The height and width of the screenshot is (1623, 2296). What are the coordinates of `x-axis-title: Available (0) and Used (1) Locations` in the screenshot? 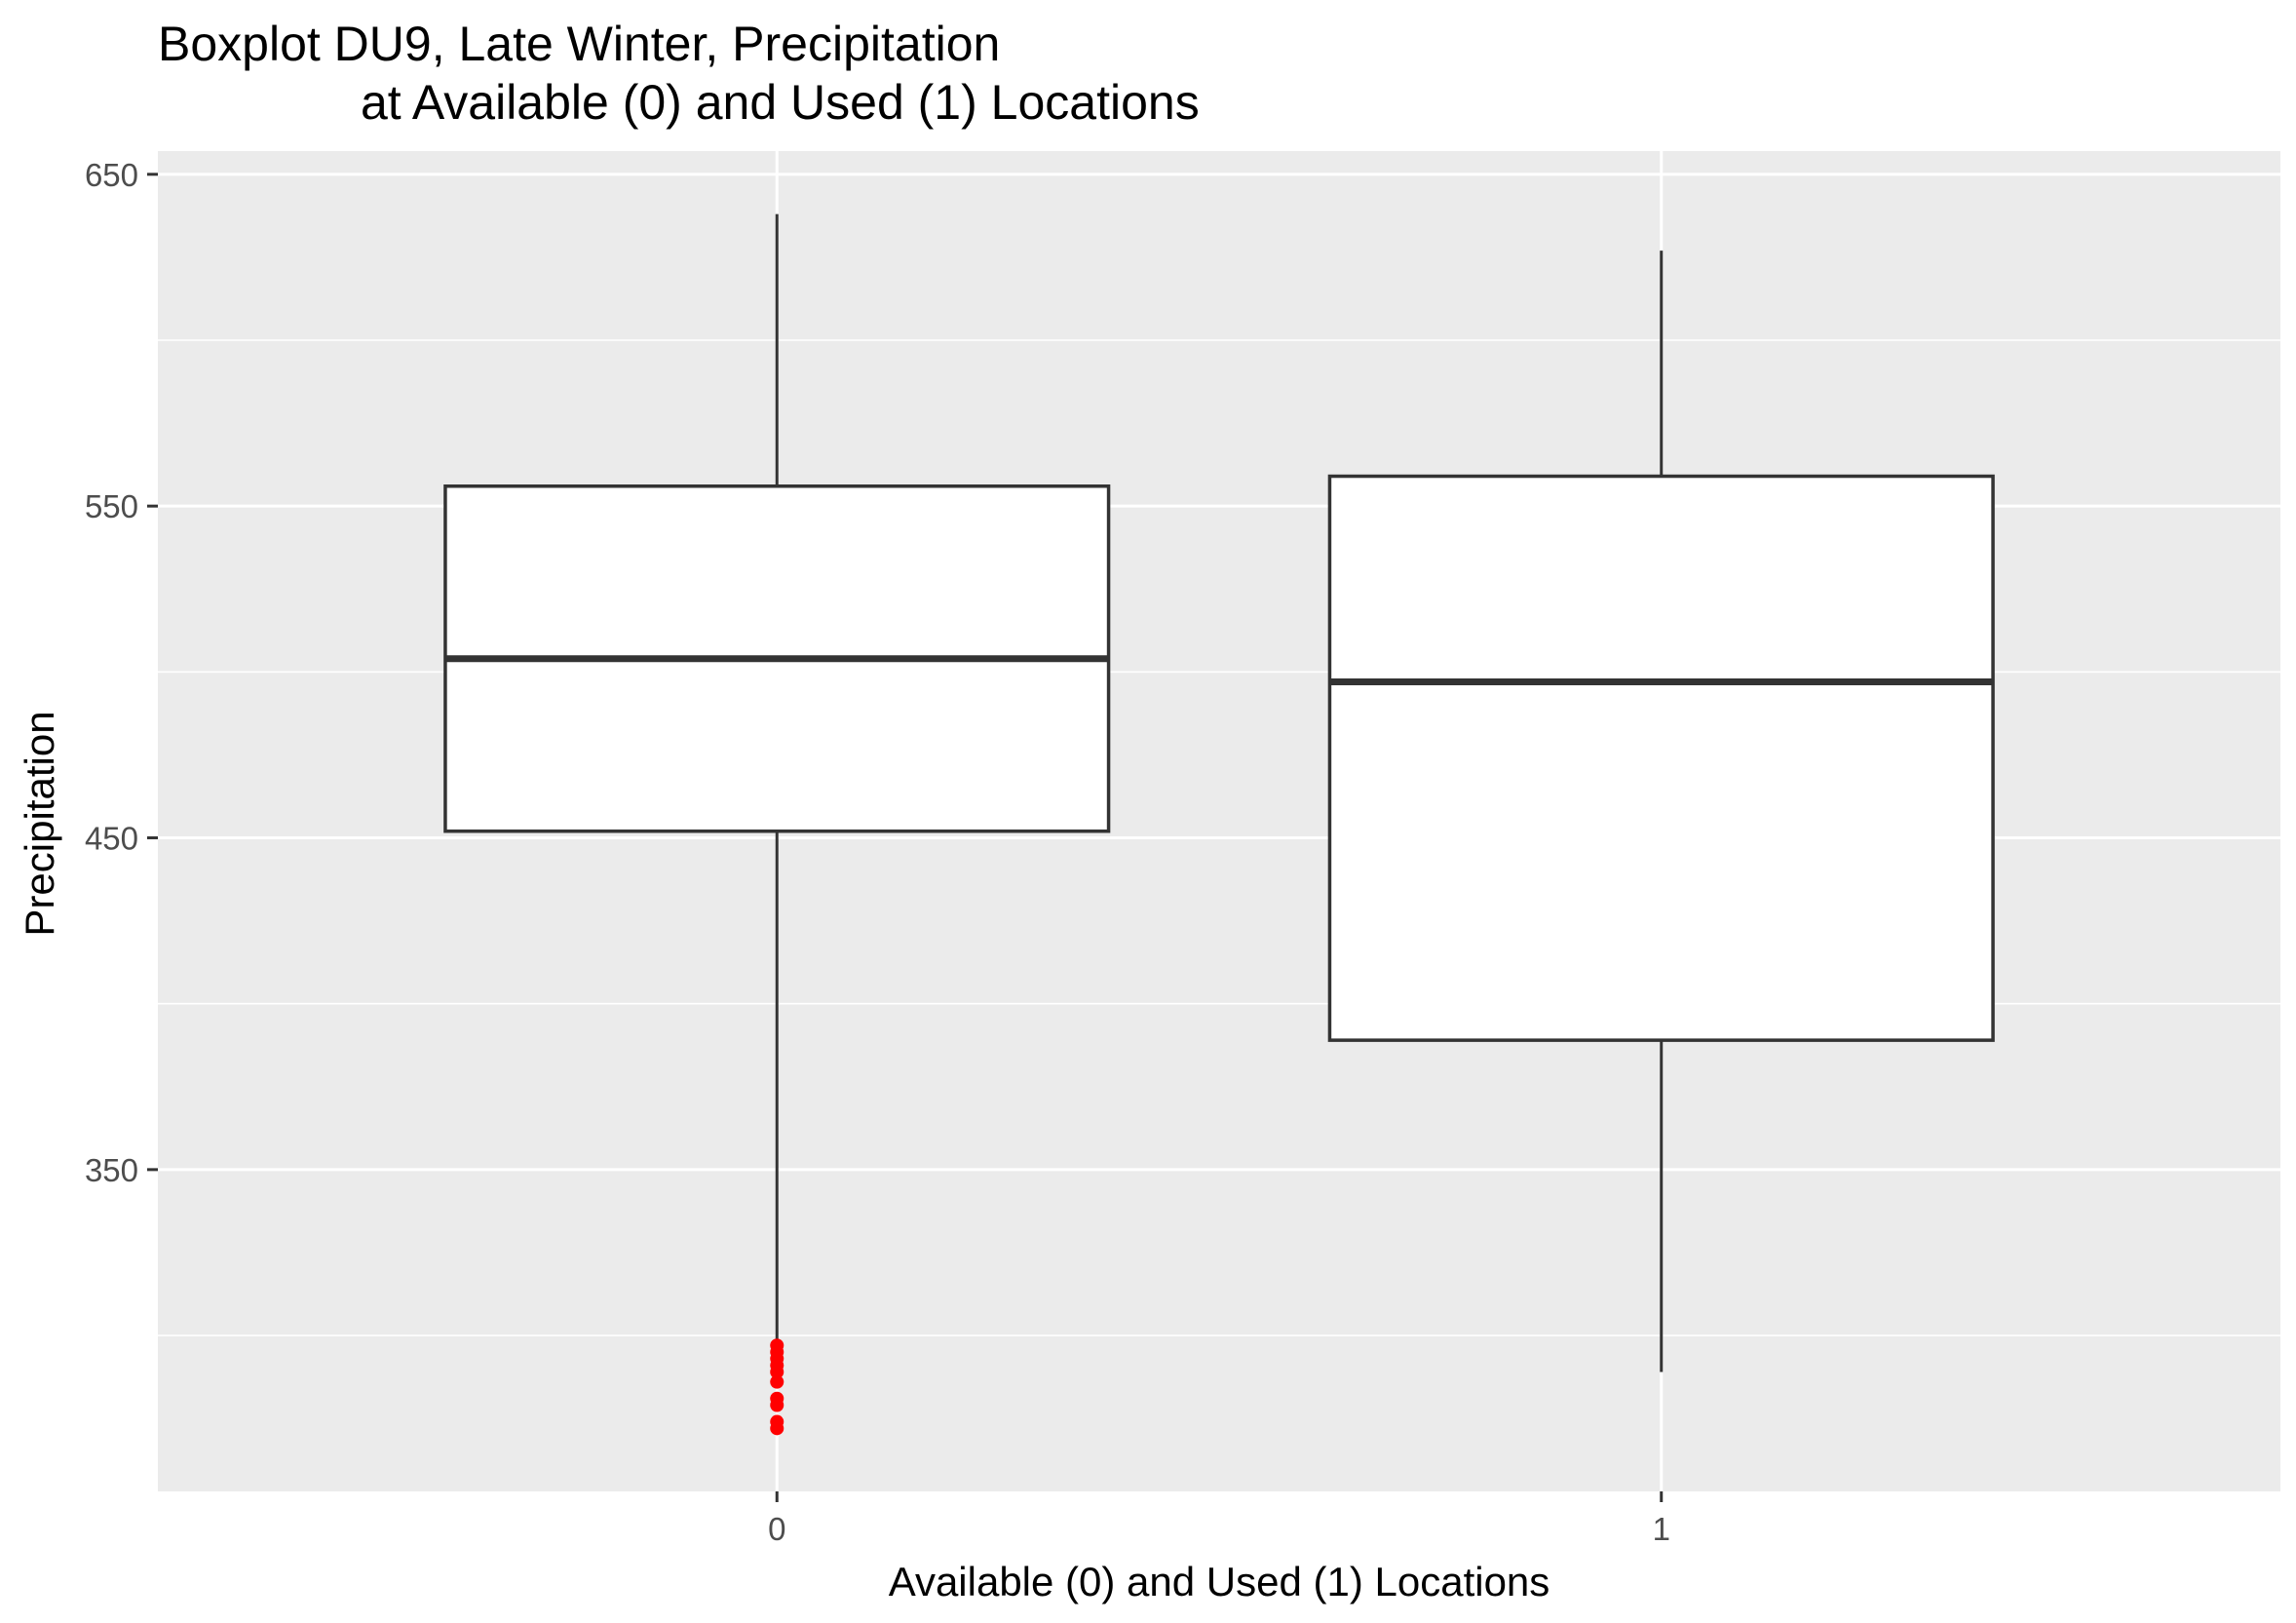 It's located at (1219, 1582).